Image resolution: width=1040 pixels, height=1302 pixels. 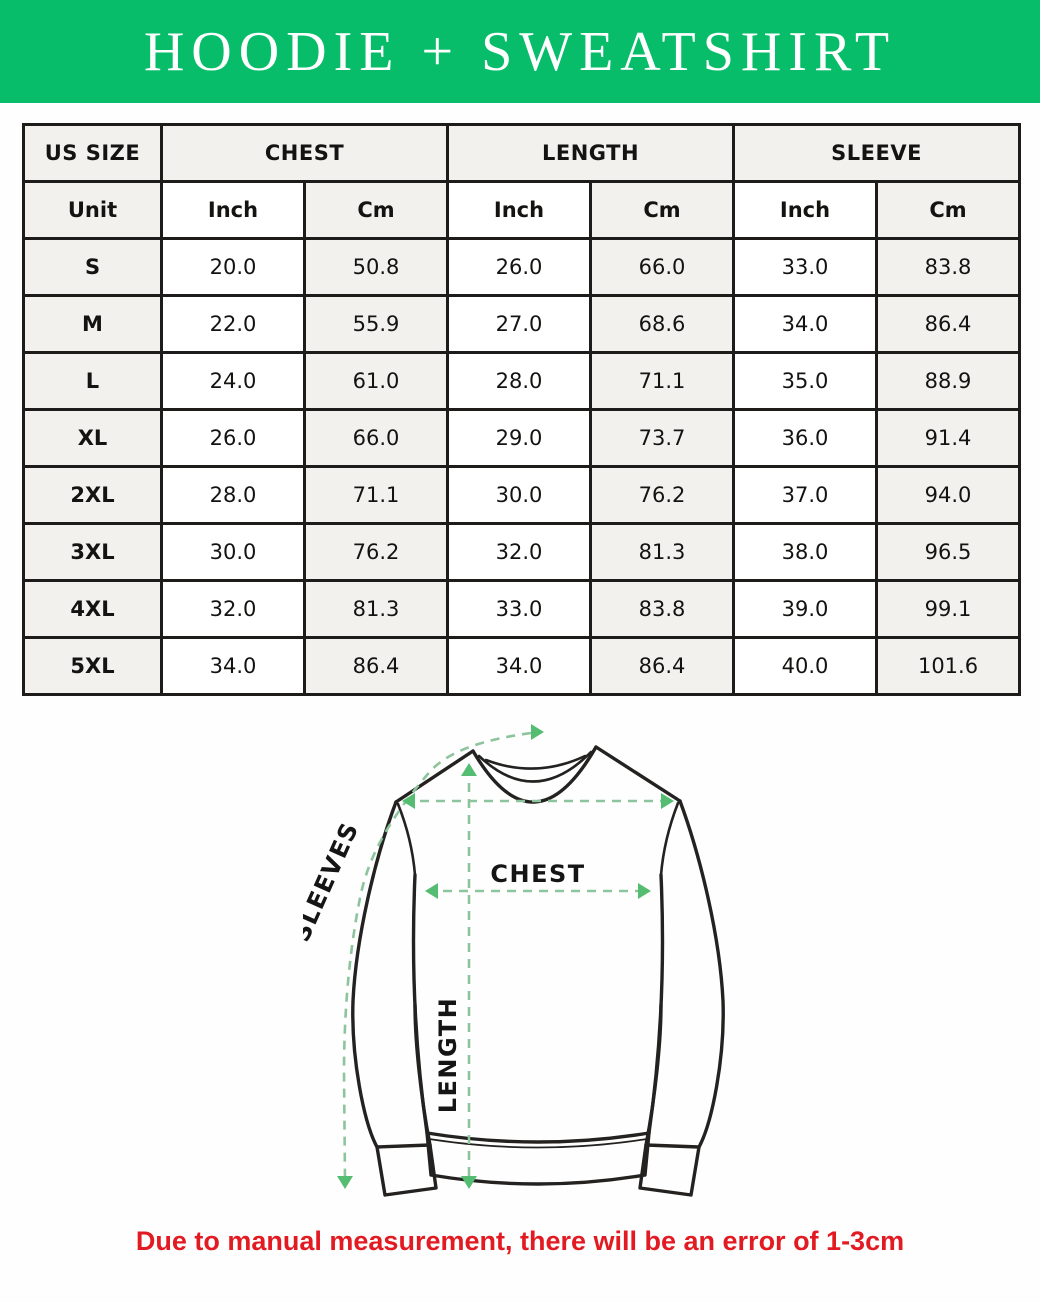 I want to click on value-cell: 29.0, so click(x=519, y=438).